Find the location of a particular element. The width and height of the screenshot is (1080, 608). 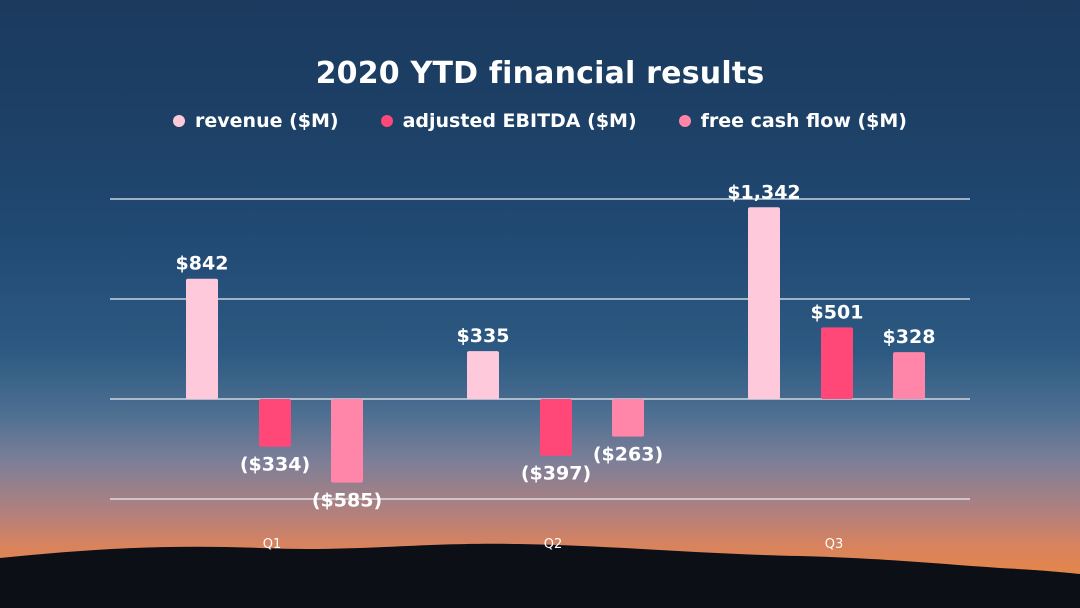

data-label: $1,342 is located at coordinates (763, 192).